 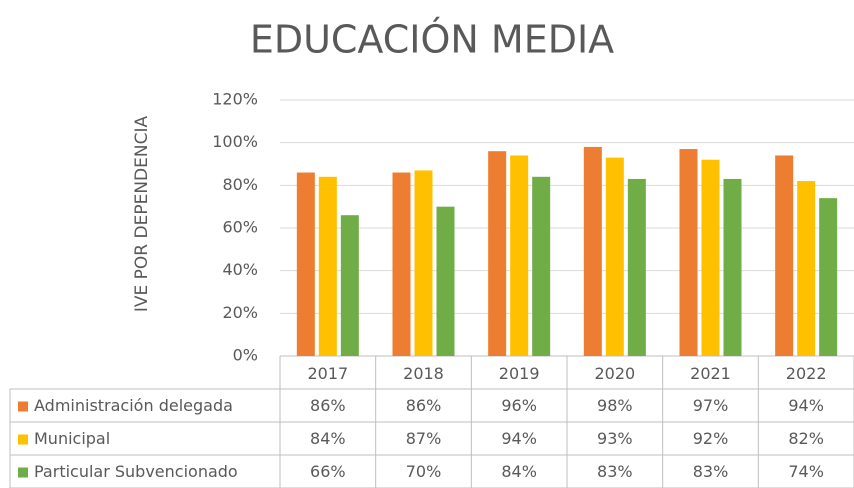 I want to click on y-tick-label: 100%, so click(x=235, y=141).